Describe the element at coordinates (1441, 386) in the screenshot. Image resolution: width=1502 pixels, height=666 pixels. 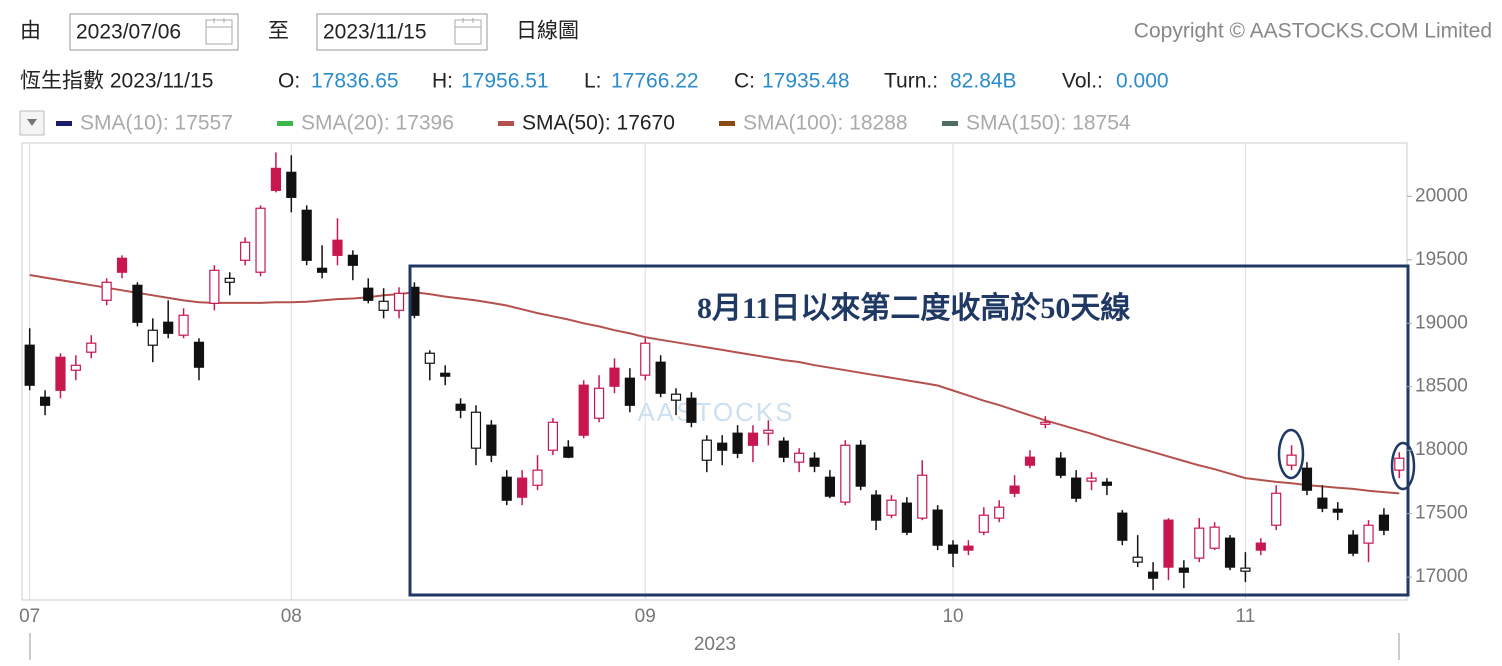
I see `y-tick-label: 18500` at that location.